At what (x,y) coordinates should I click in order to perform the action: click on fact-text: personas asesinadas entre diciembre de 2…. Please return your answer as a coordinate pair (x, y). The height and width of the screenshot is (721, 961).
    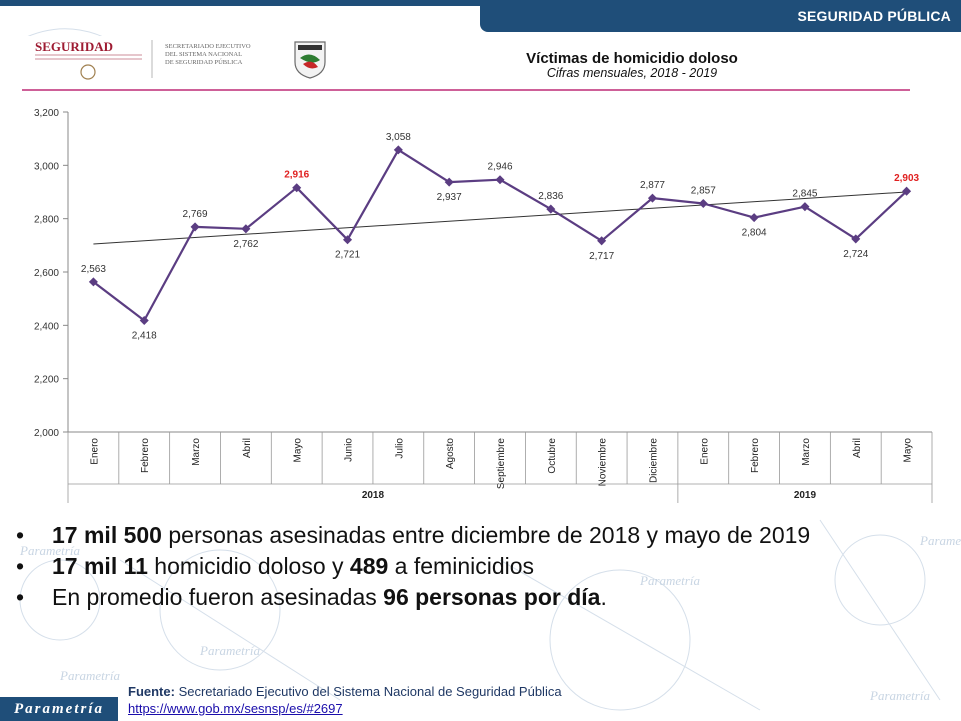
    Looking at the image, I should click on (486, 535).